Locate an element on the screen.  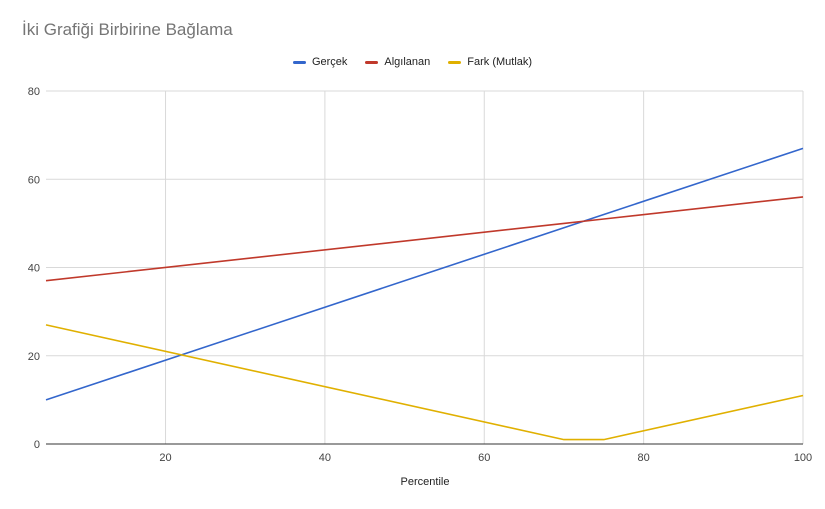
legend-item-algilanan: Algılanan is located at coordinates (397, 62).